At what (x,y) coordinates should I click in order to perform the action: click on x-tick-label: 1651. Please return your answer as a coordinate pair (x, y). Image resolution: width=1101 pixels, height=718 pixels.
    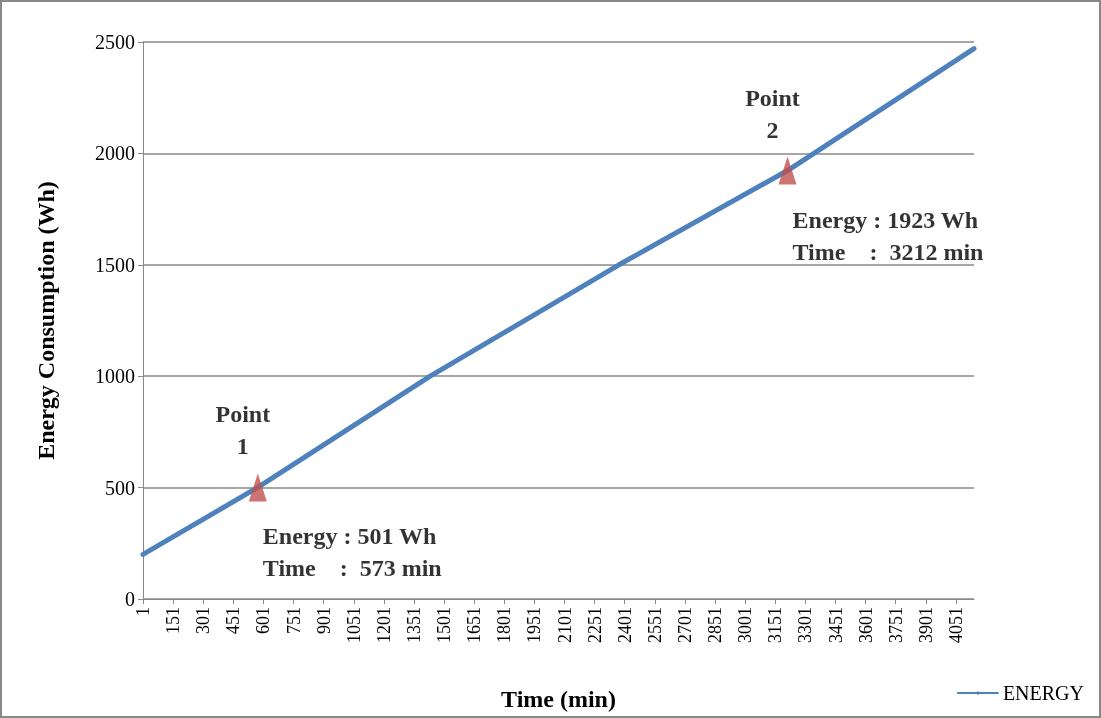
    Looking at the image, I should click on (474, 625).